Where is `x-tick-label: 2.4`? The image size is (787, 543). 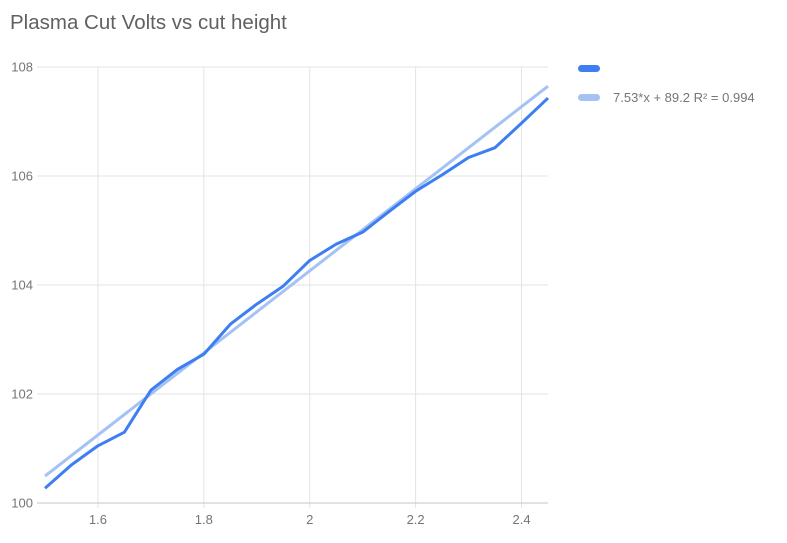
x-tick-label: 2.4 is located at coordinates (521, 519).